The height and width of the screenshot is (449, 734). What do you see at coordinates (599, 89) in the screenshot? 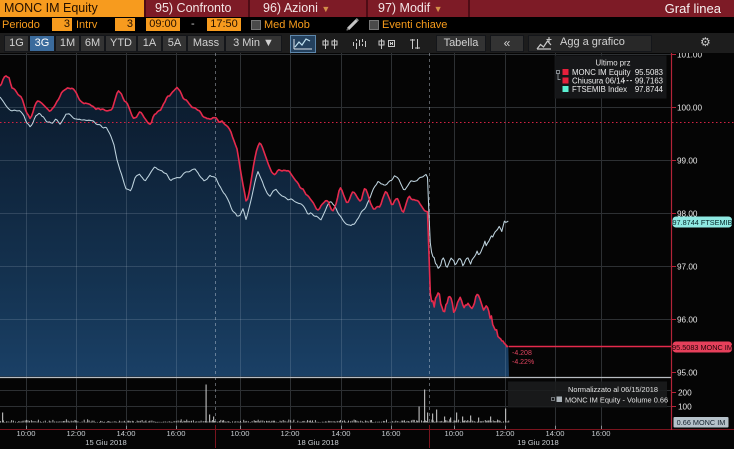
I see `svg-text: FTSEMIB Index` at bounding box center [599, 89].